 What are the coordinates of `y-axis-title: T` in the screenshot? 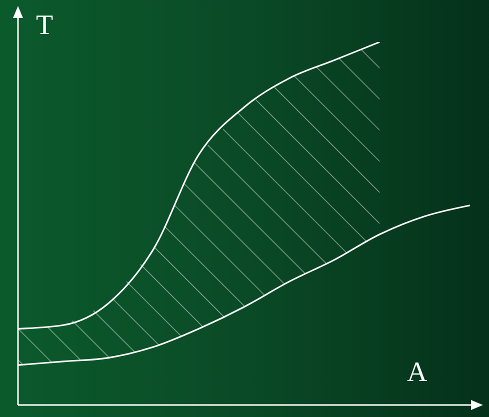 It's located at (45, 26).